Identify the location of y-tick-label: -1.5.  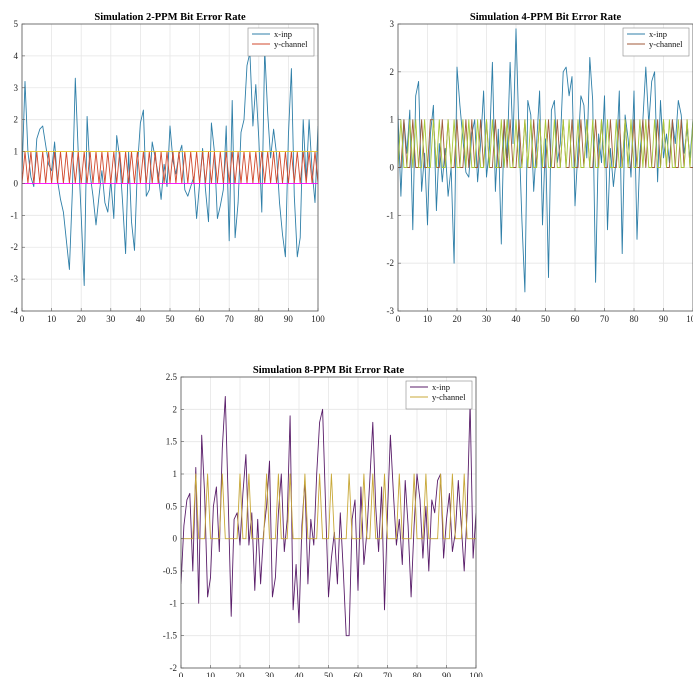
(170, 636).